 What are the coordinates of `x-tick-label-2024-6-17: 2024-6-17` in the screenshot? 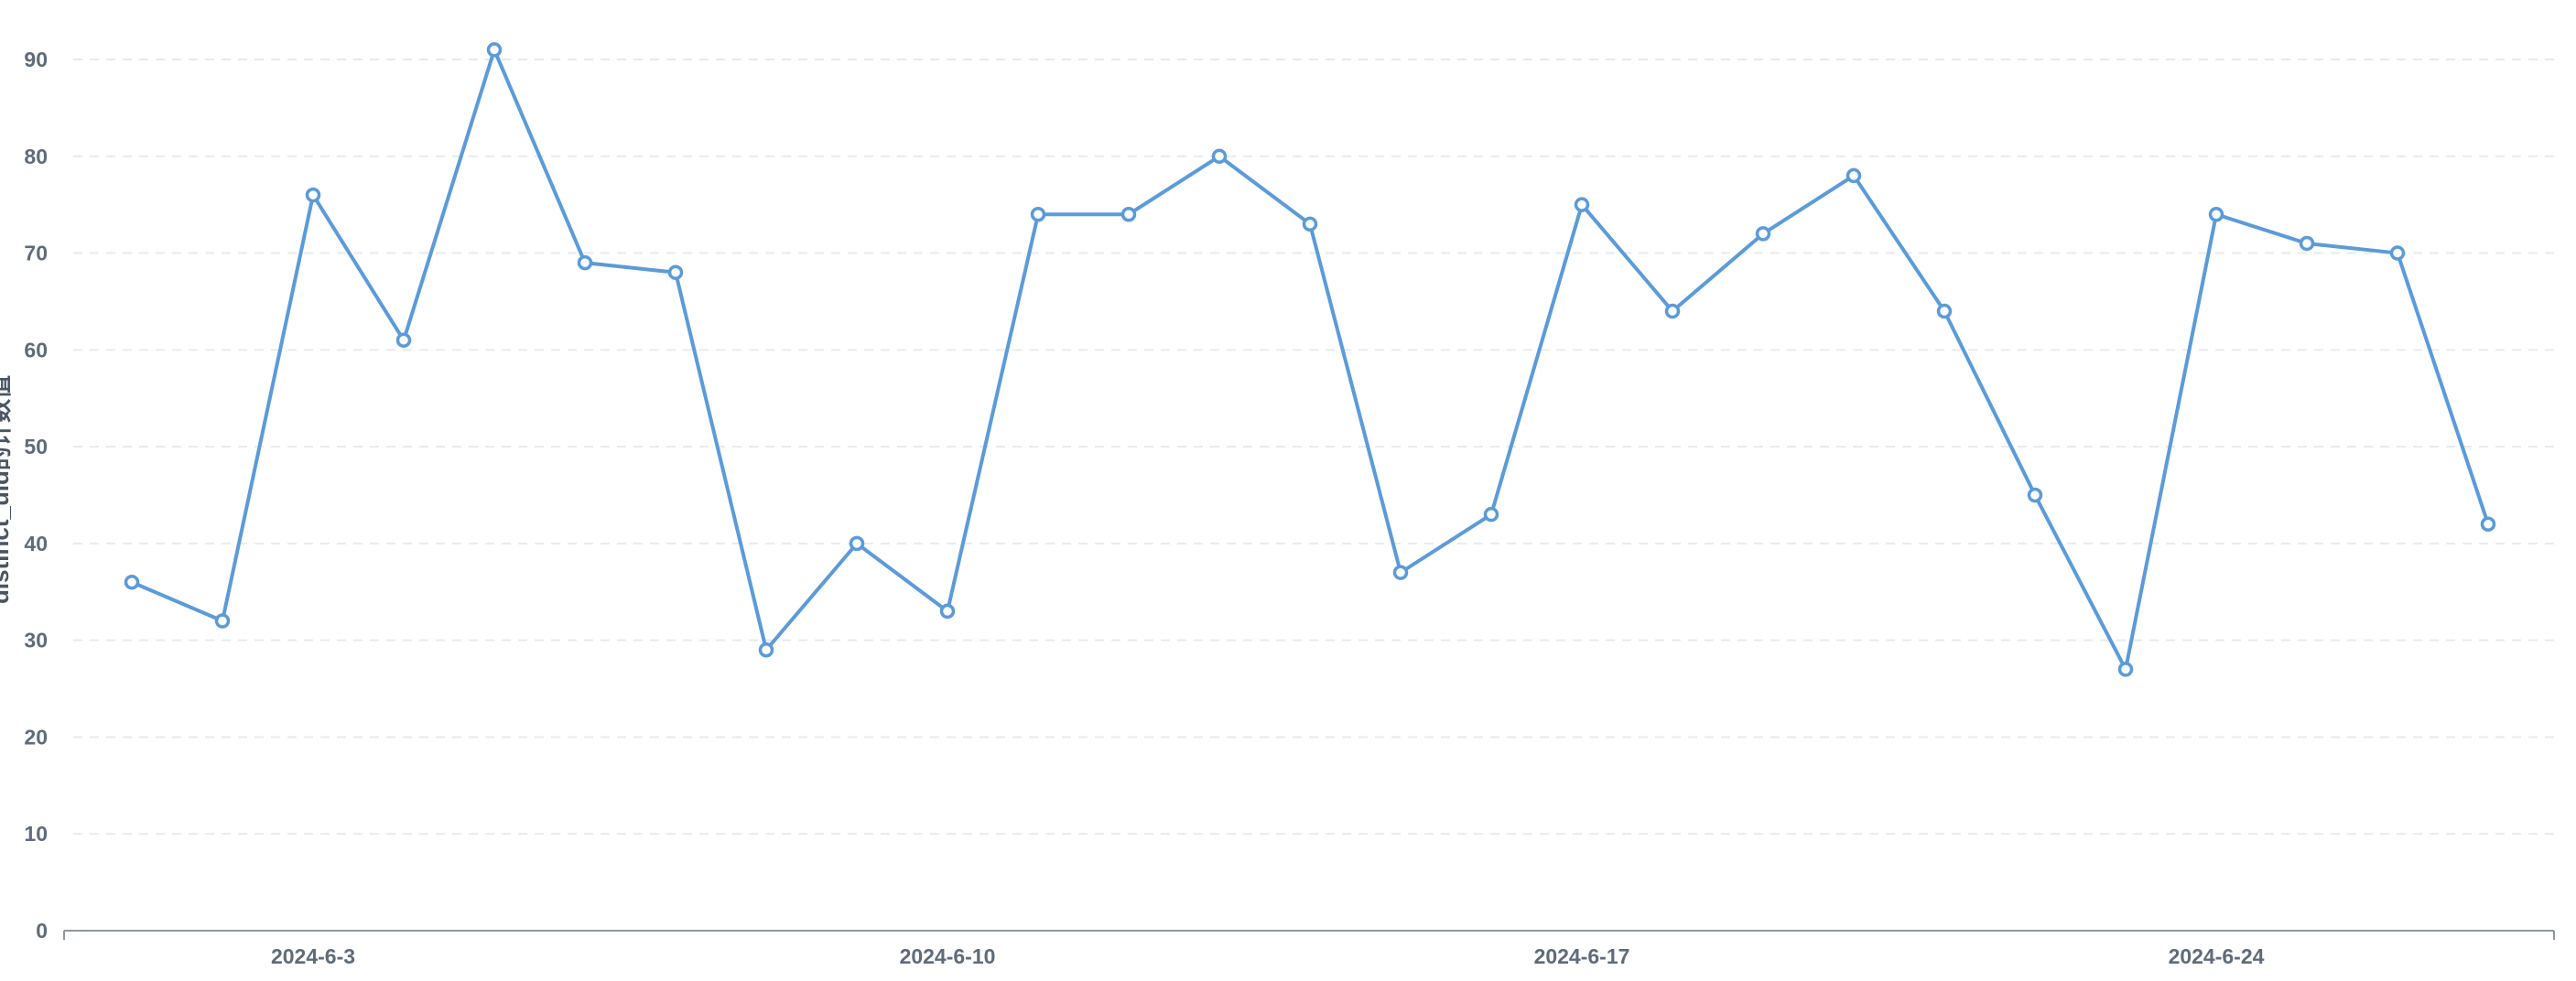 It's located at (1582, 956).